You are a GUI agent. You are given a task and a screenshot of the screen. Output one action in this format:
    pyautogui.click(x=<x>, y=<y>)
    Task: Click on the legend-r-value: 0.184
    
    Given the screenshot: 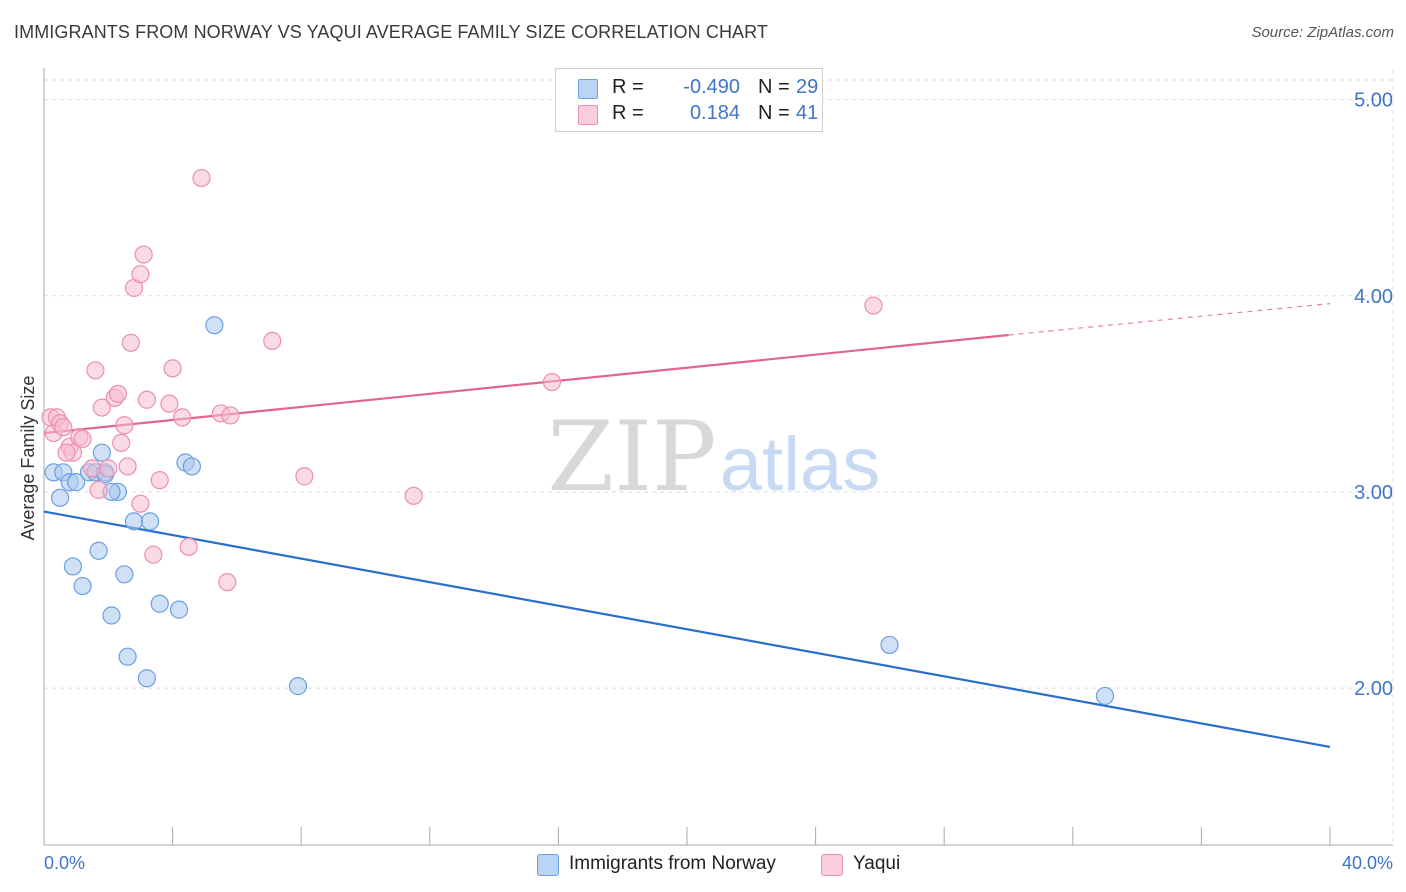 What is the action you would take?
    pyautogui.click(x=714, y=113)
    